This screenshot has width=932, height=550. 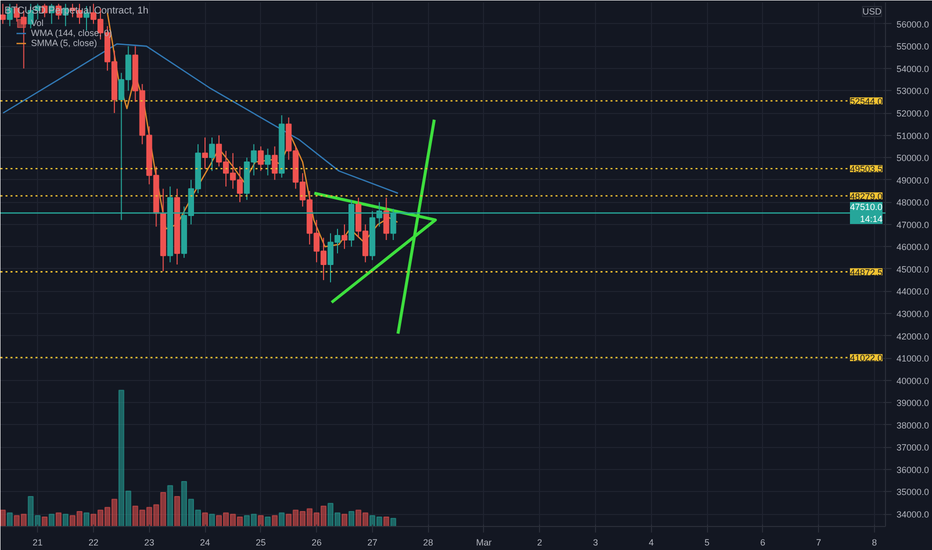 What do you see at coordinates (149, 543) in the screenshot?
I see `x-tick-label: 23` at bounding box center [149, 543].